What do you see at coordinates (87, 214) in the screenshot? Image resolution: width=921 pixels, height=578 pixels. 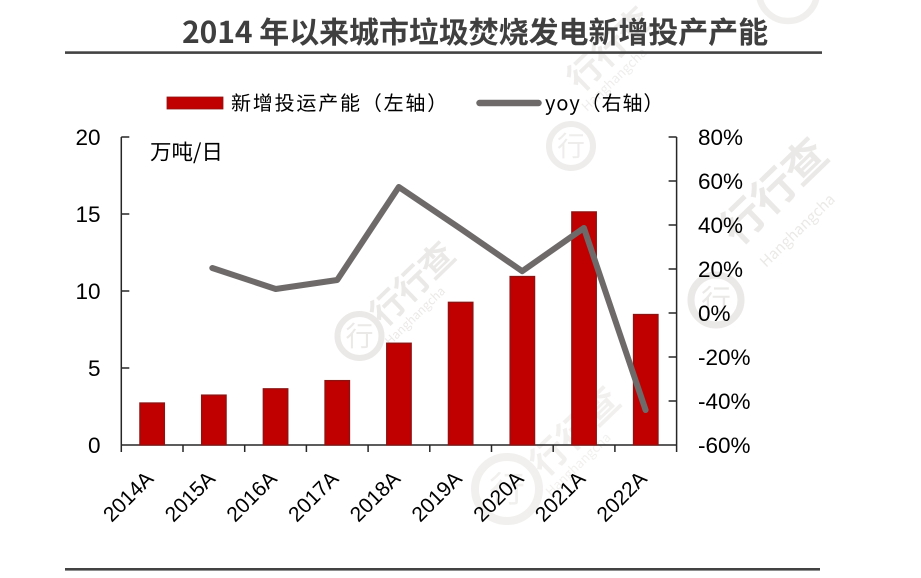 I see `svg-text: 15` at bounding box center [87, 214].